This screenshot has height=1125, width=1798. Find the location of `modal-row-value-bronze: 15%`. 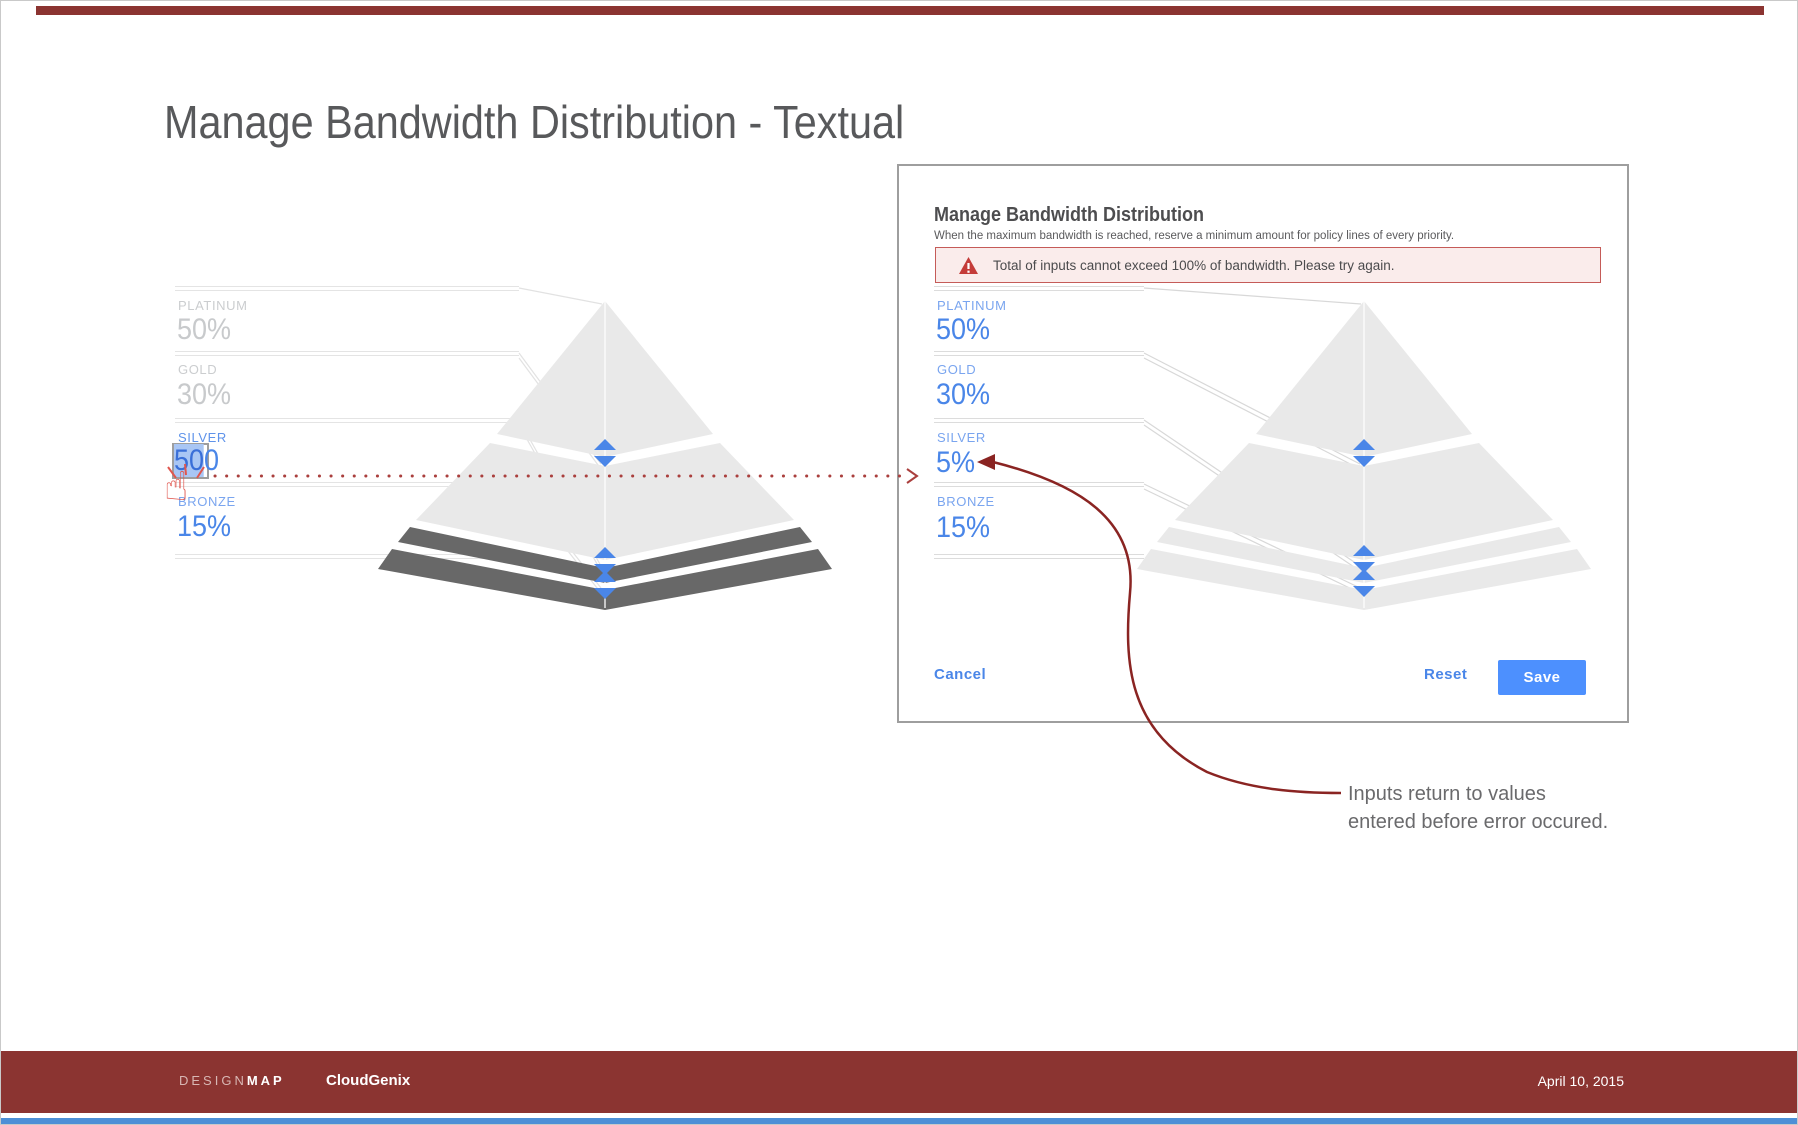

modal-row-value-bronze: 15% is located at coordinates (963, 527).